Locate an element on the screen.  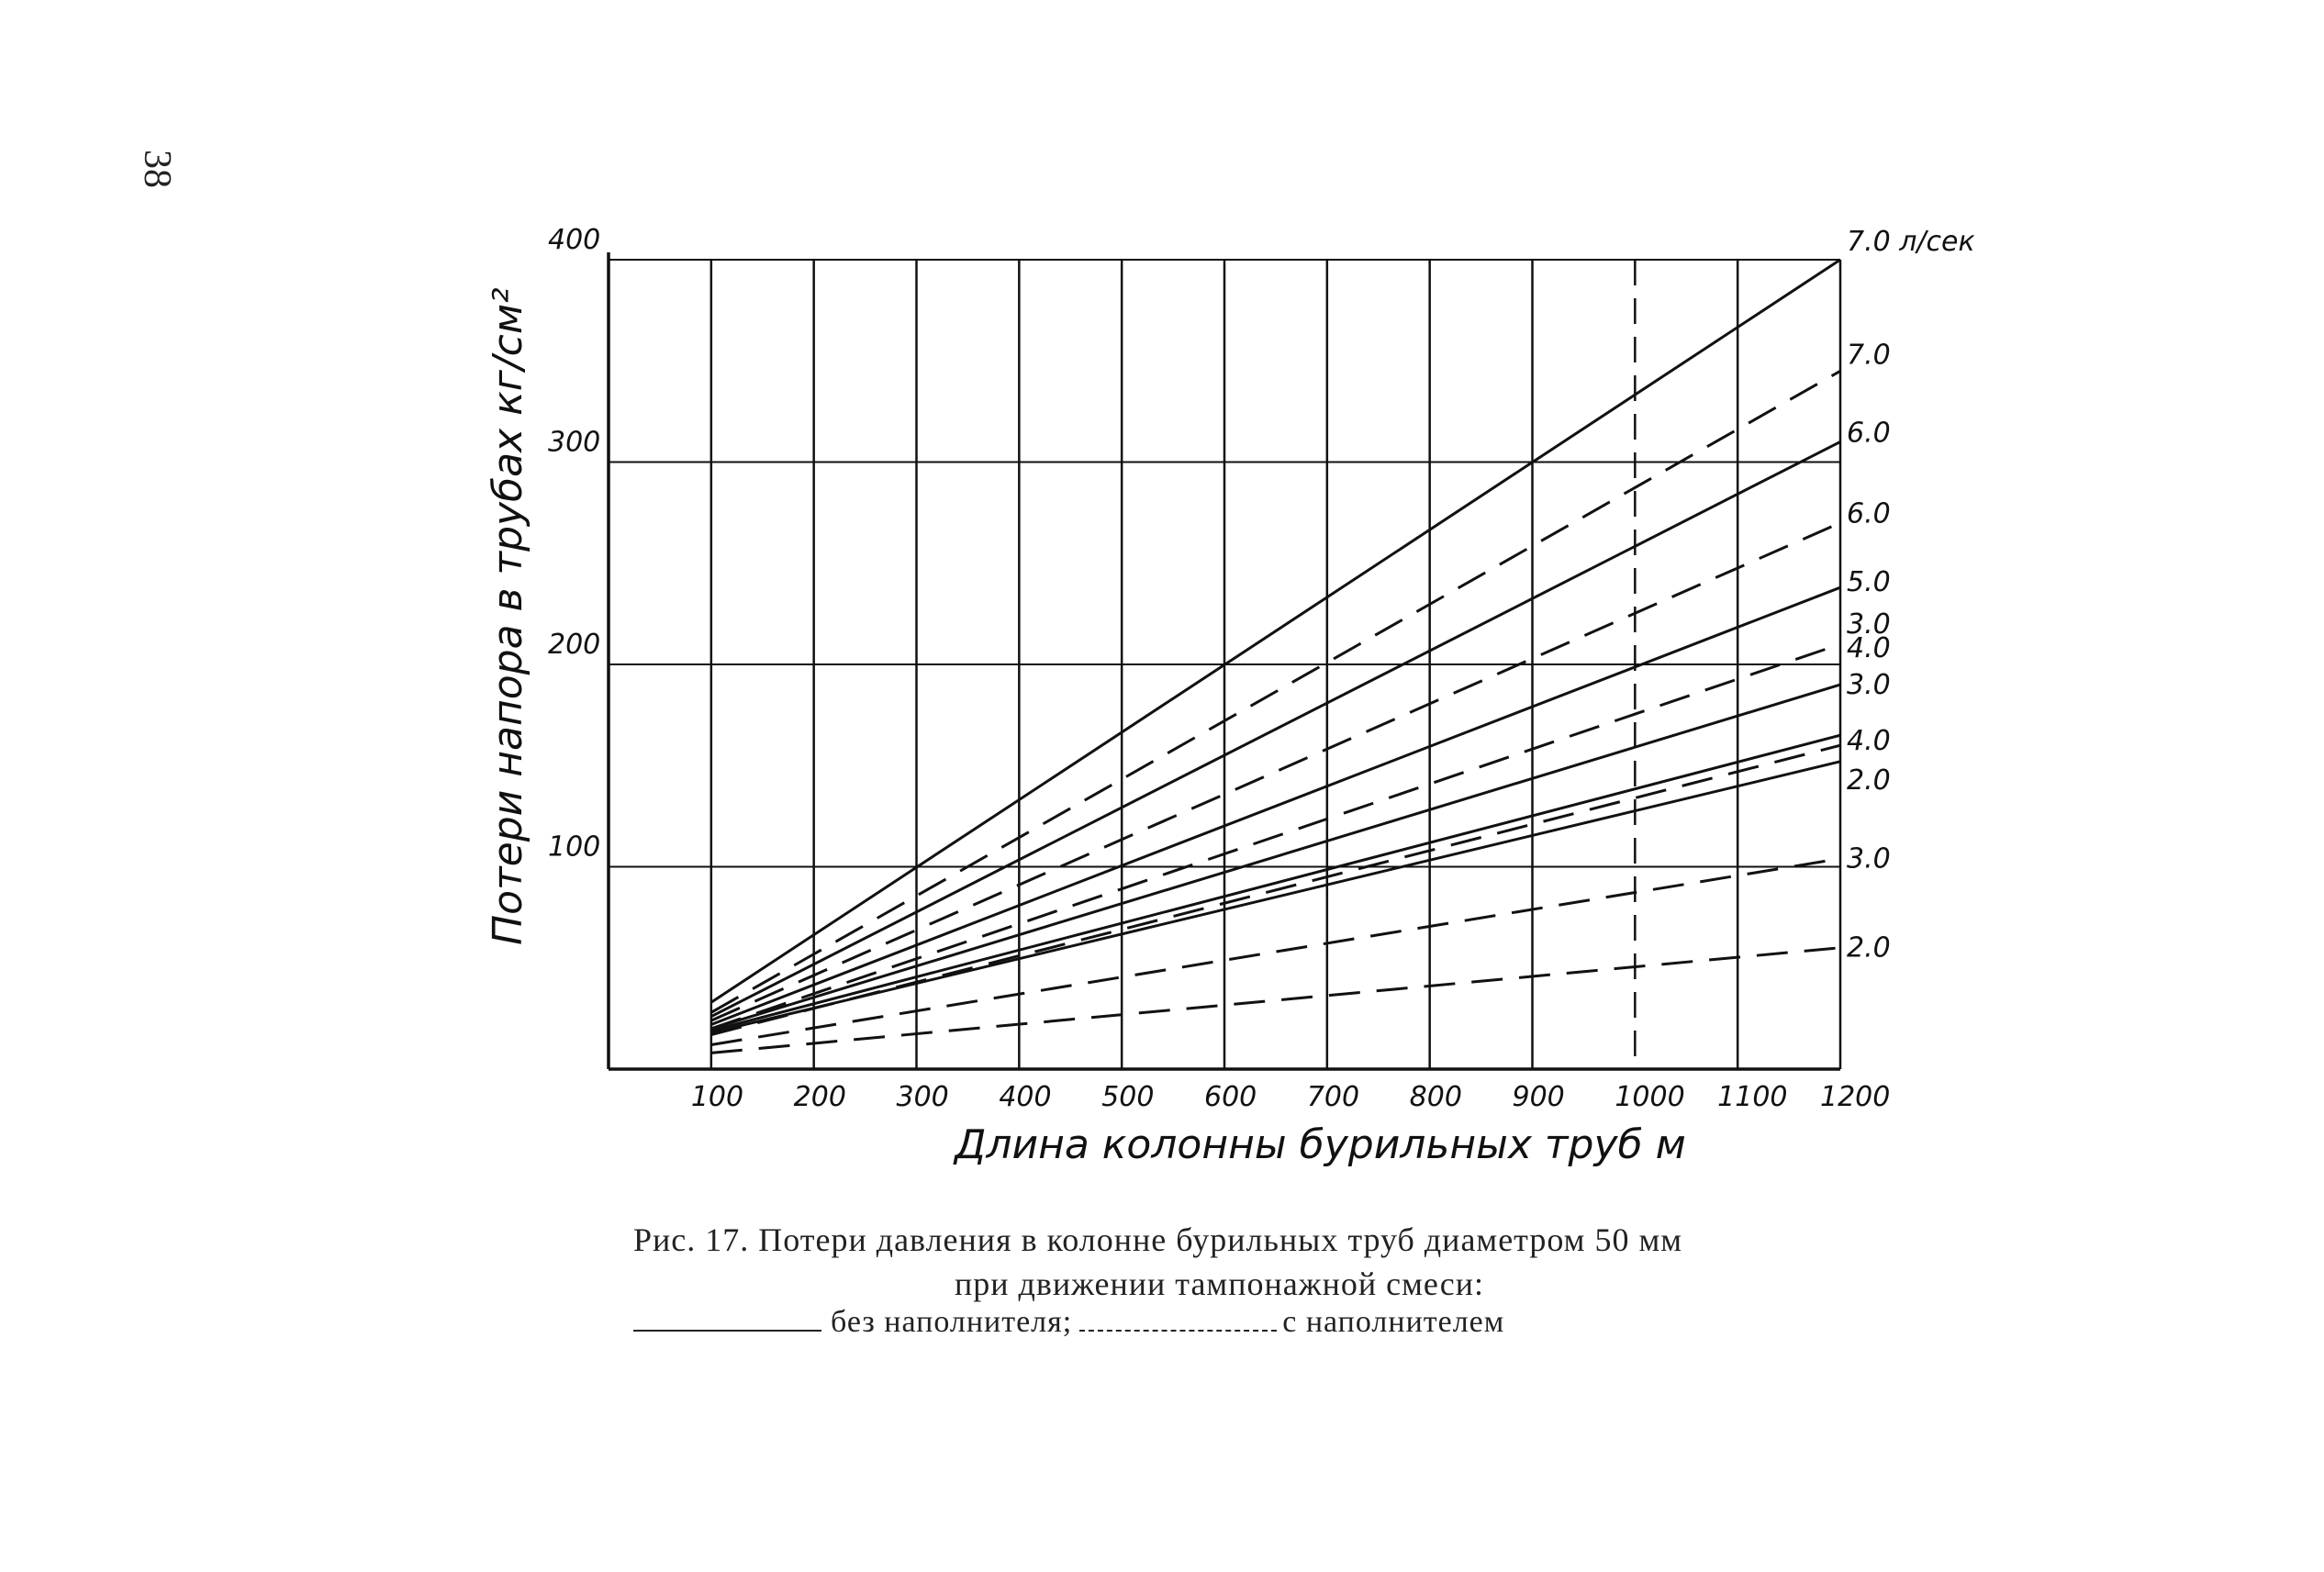
x-tick-label: 1100 is located at coordinates (1752, 1097).